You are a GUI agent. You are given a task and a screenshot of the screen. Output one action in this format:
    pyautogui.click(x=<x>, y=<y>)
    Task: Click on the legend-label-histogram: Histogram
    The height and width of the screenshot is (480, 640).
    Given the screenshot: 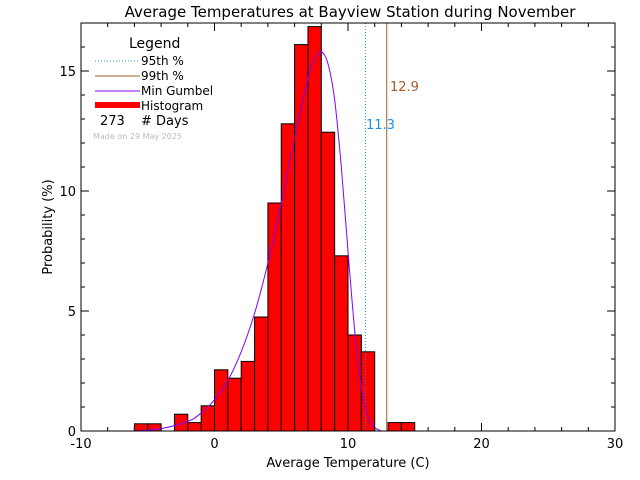 What is the action you would take?
    pyautogui.click(x=172, y=106)
    